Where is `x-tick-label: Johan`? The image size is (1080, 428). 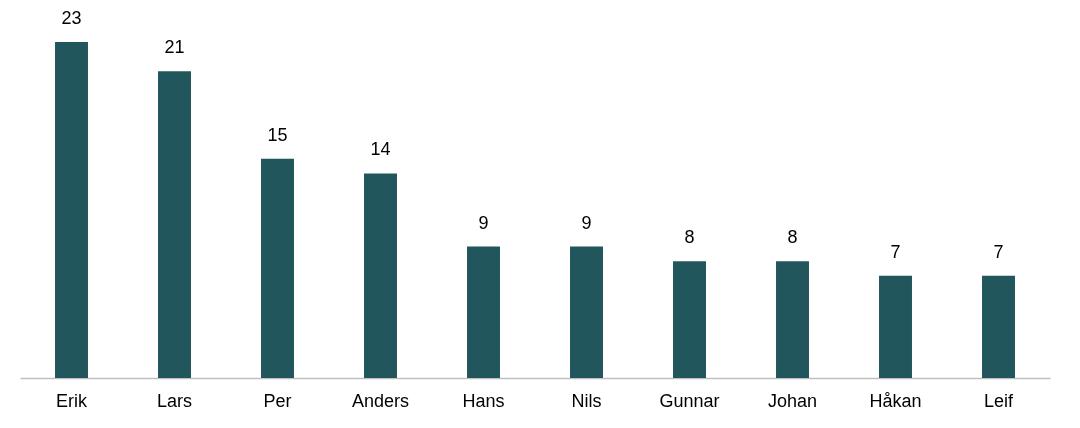 x-tick-label: Johan is located at coordinates (792, 400).